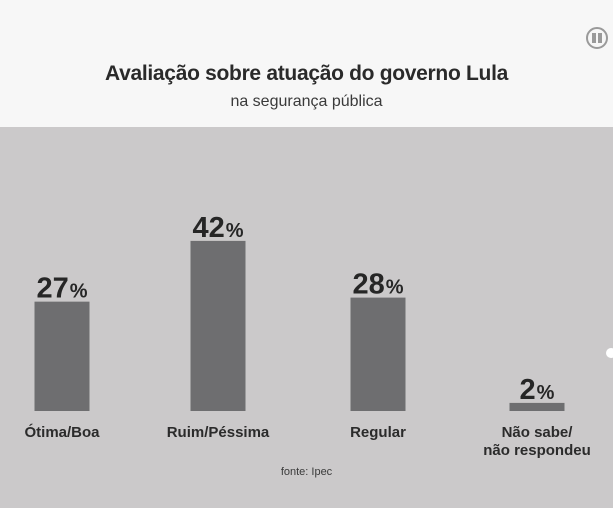 This screenshot has height=508, width=613. What do you see at coordinates (609, 353) in the screenshot?
I see `edge-indicator` at bounding box center [609, 353].